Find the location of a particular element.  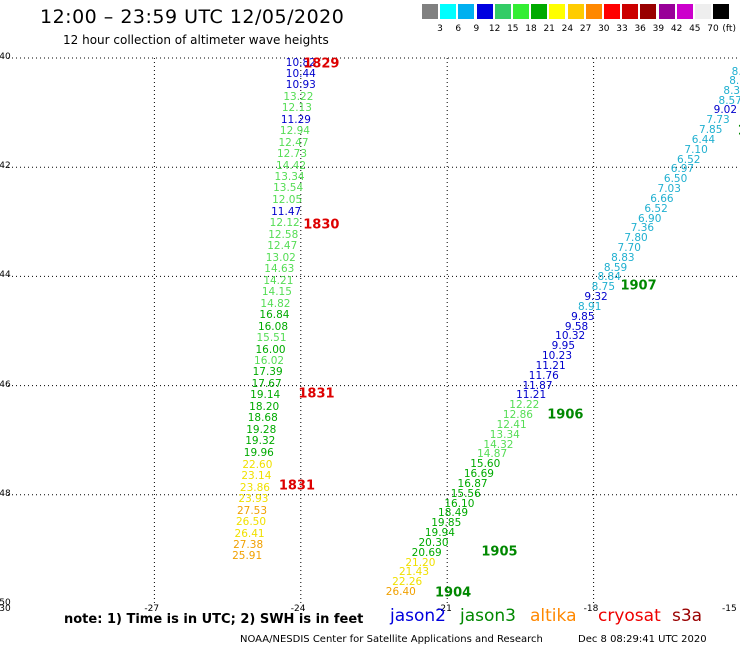

pass-time-label: 1907 is located at coordinates (638, 286).